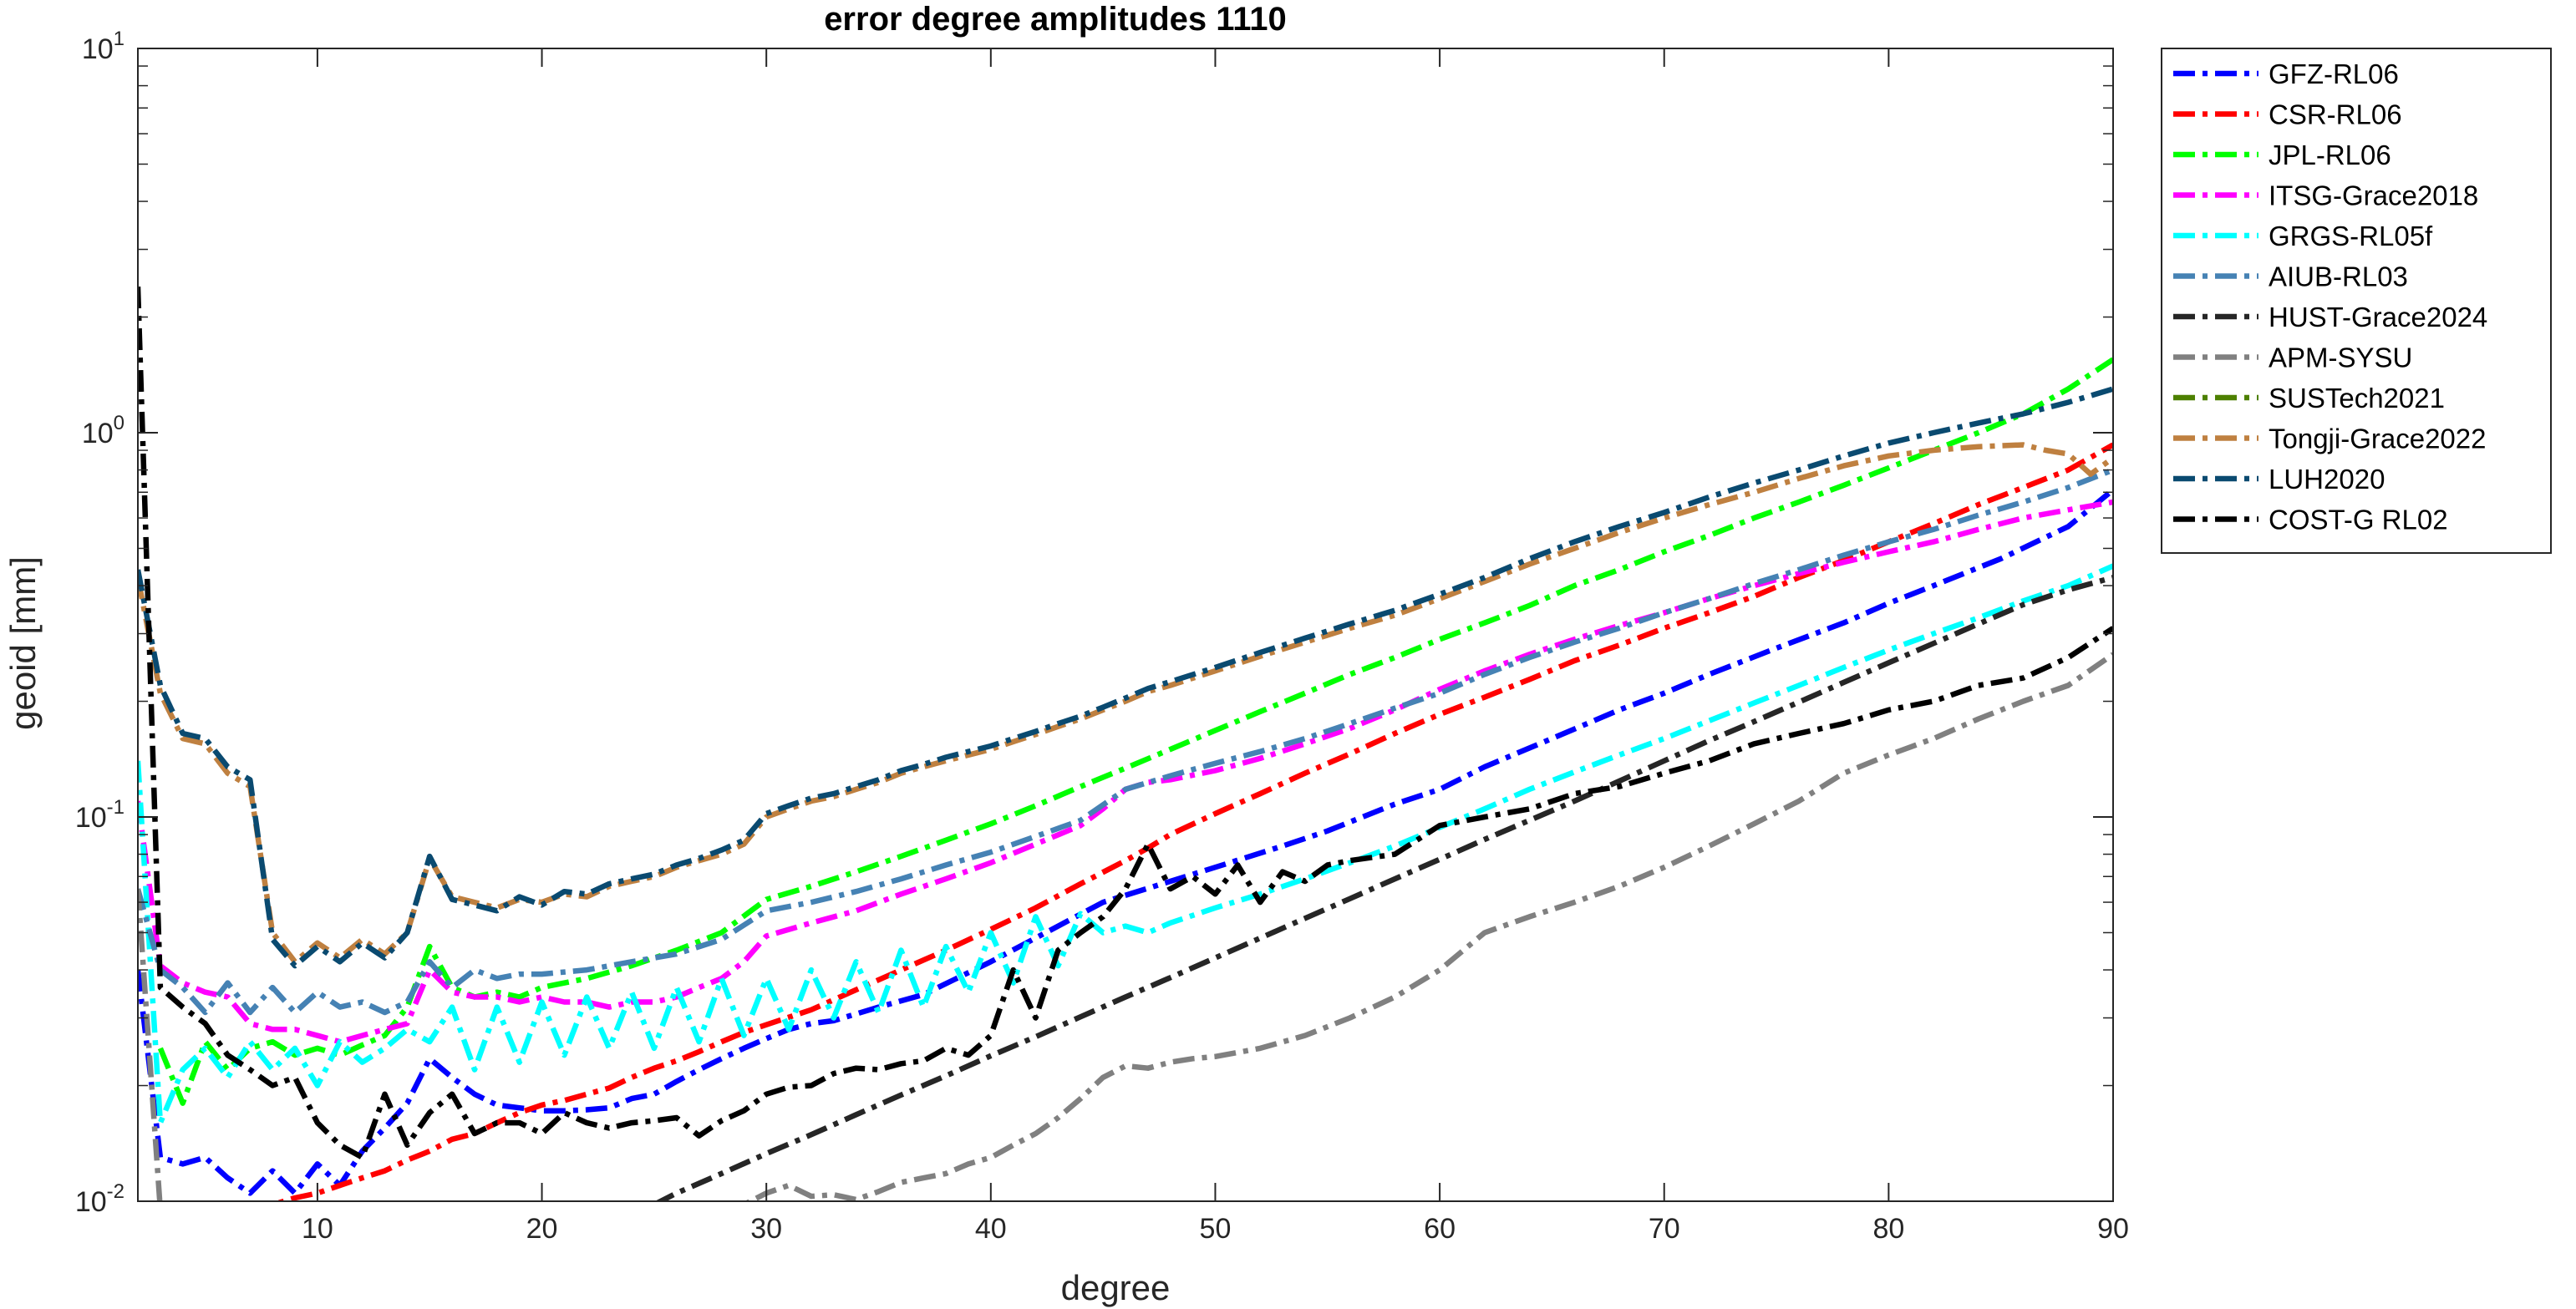 The width and height of the screenshot is (2576, 1309). Describe the element at coordinates (2340, 357) in the screenshot. I see `legend-entry: APM-SYSU` at that location.